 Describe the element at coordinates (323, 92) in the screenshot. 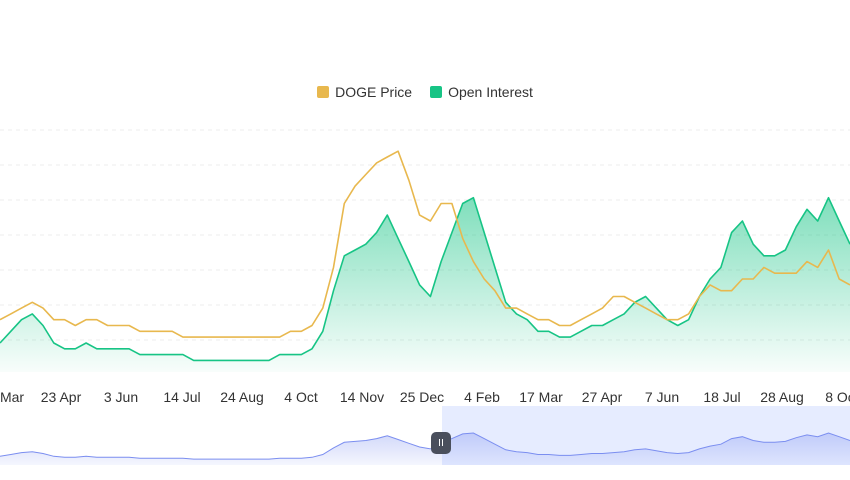

I see `legend-swatch-doge-price` at that location.